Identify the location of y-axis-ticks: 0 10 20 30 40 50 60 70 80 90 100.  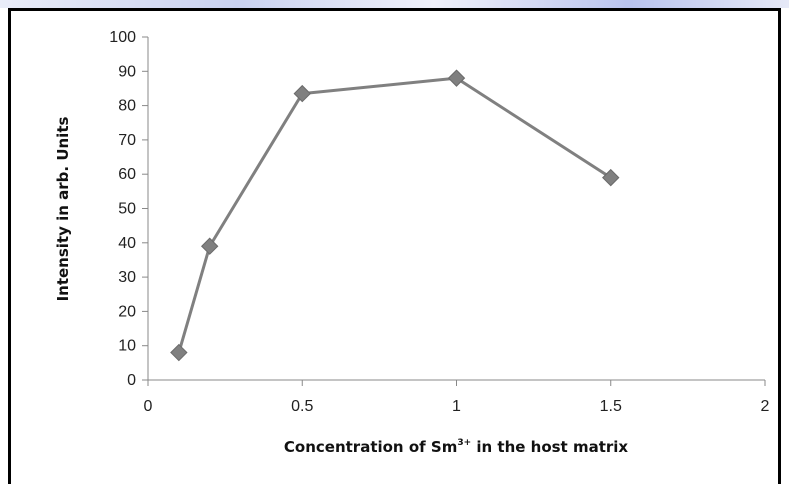
(128, 209).